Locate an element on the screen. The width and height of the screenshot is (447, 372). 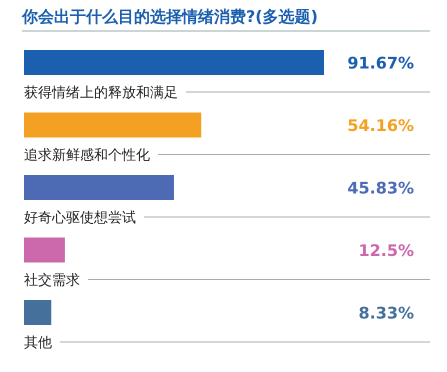
data-label: 91.67% is located at coordinates (380, 63).